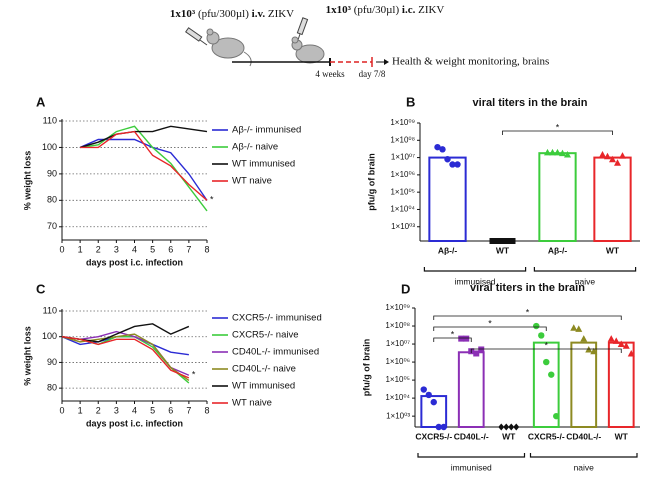  Describe the element at coordinates (170, 410) in the screenshot. I see `x-tick-label: 6` at that location.